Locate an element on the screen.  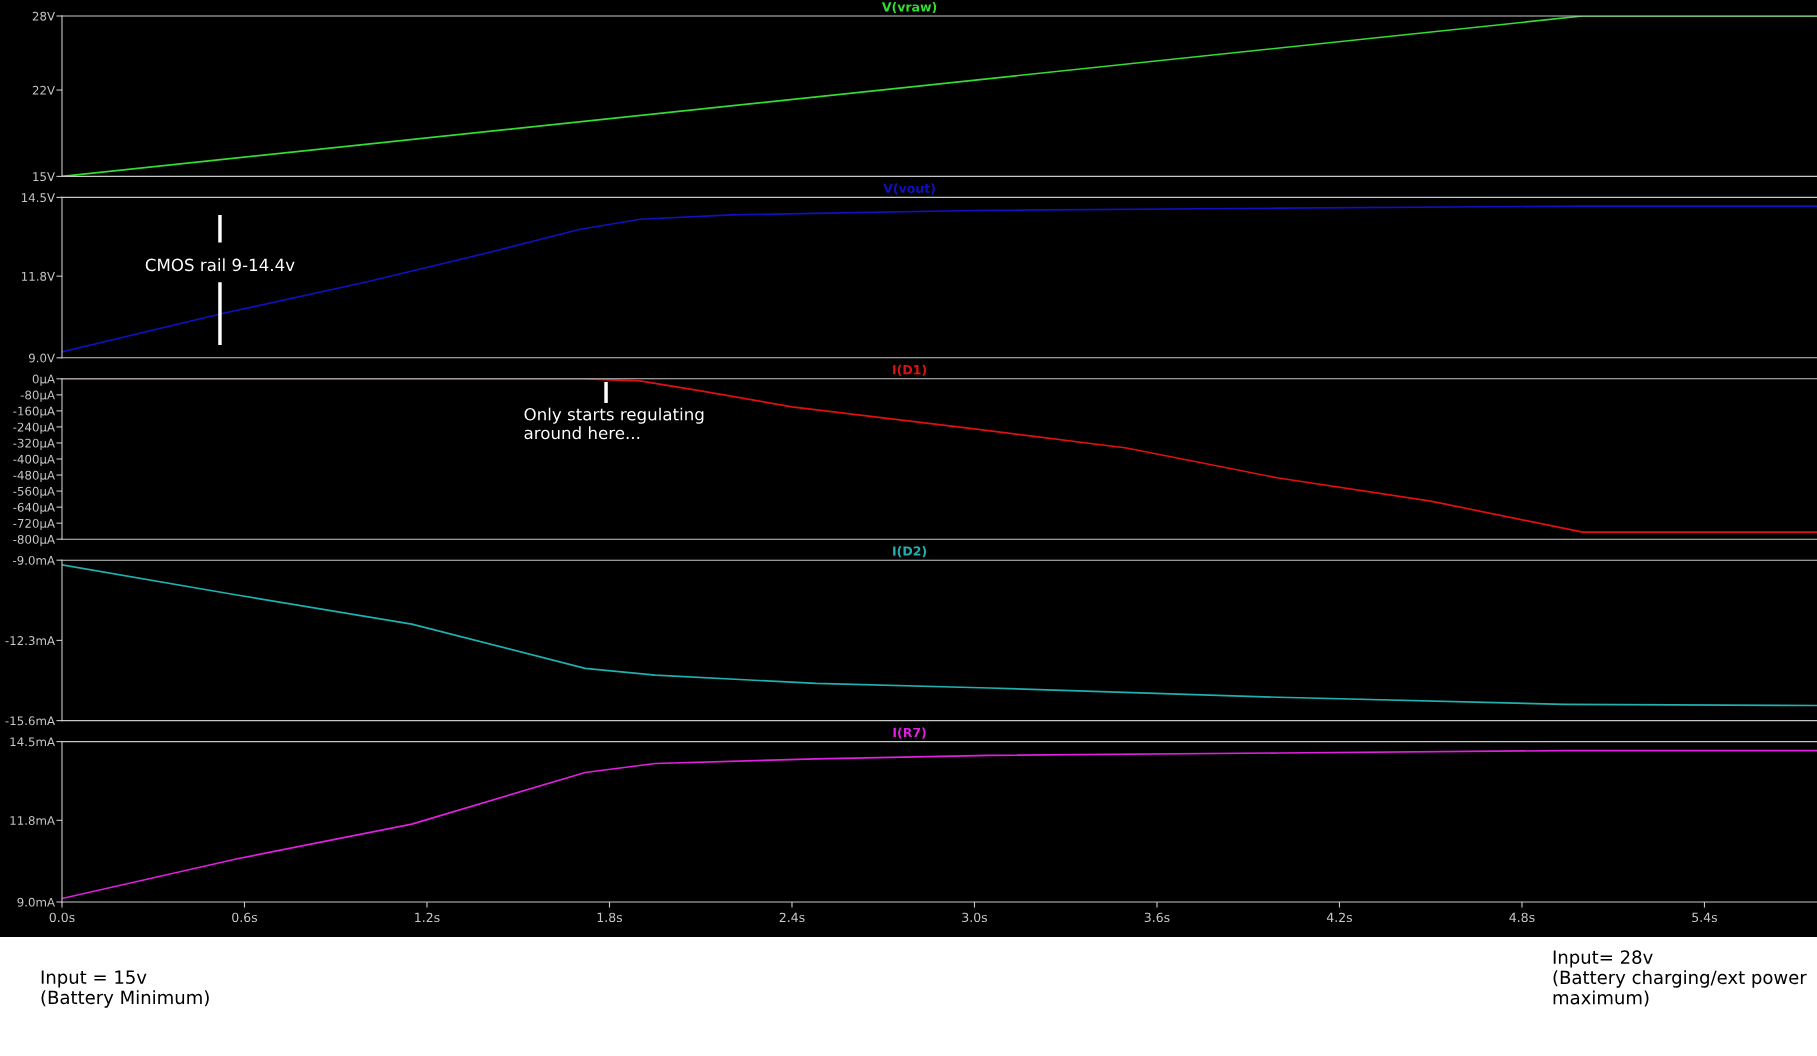
x-tick-label: 4.2s is located at coordinates (1339, 917).